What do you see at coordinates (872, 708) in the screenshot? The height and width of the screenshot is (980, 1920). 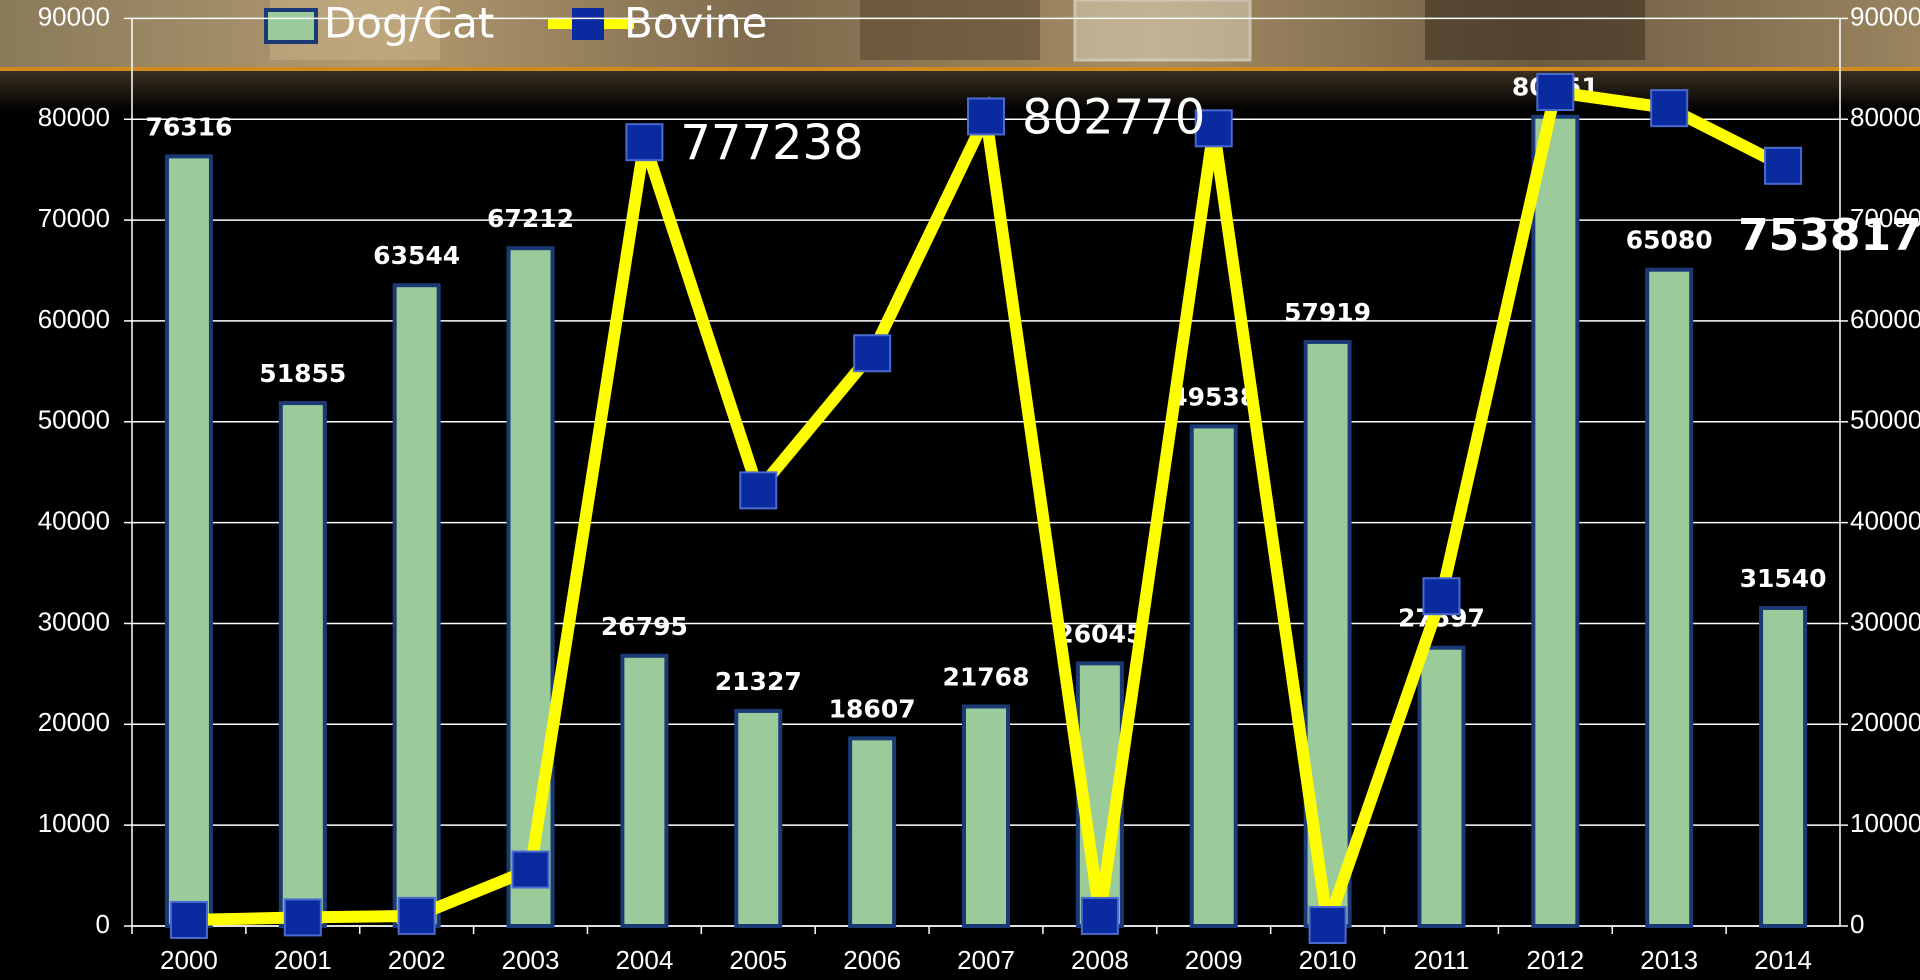 I see `bar-value-label: 18607` at bounding box center [872, 708].